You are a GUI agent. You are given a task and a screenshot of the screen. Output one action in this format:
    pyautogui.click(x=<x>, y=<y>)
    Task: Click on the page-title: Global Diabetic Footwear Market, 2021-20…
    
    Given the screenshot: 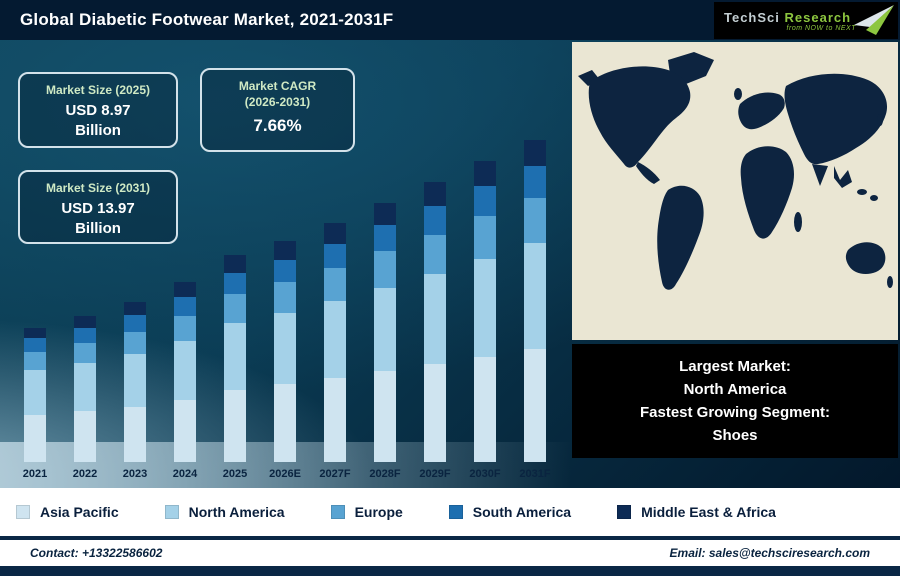 What is the action you would take?
    pyautogui.click(x=207, y=19)
    